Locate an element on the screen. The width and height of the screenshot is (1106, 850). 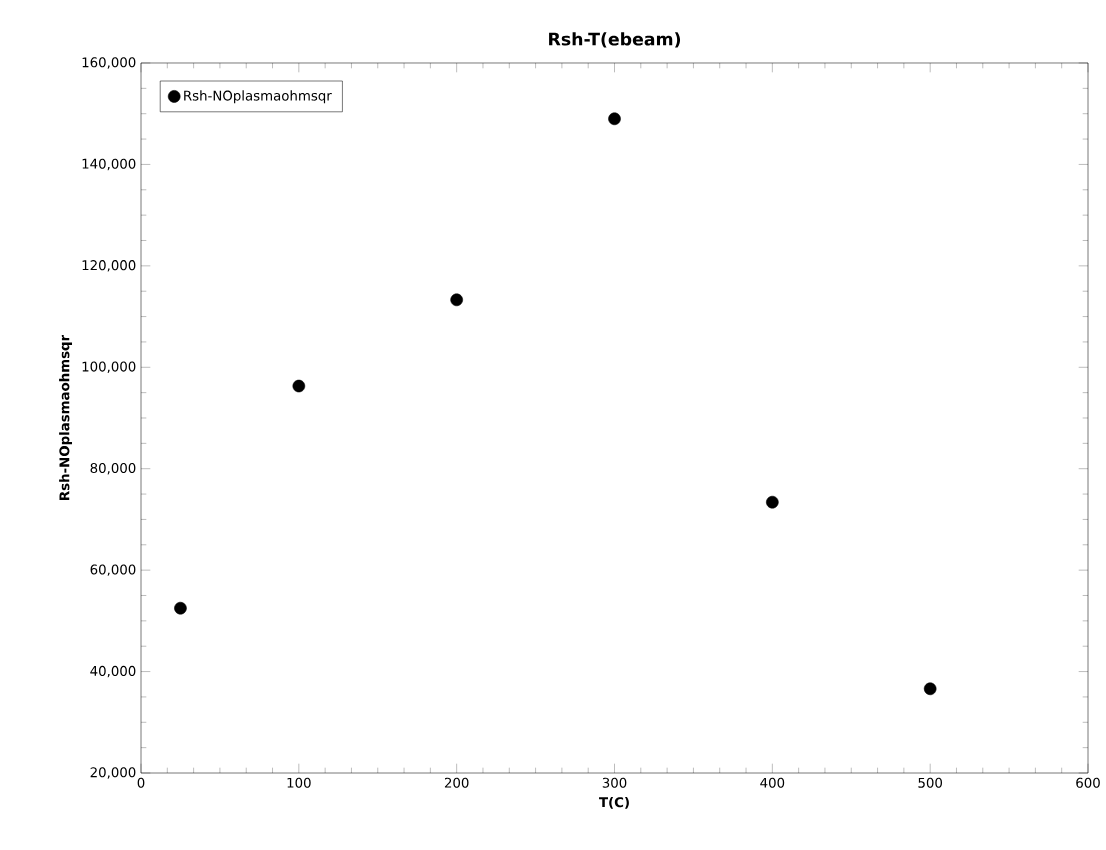
y-tick-label: 20,000 is located at coordinates (113, 773).